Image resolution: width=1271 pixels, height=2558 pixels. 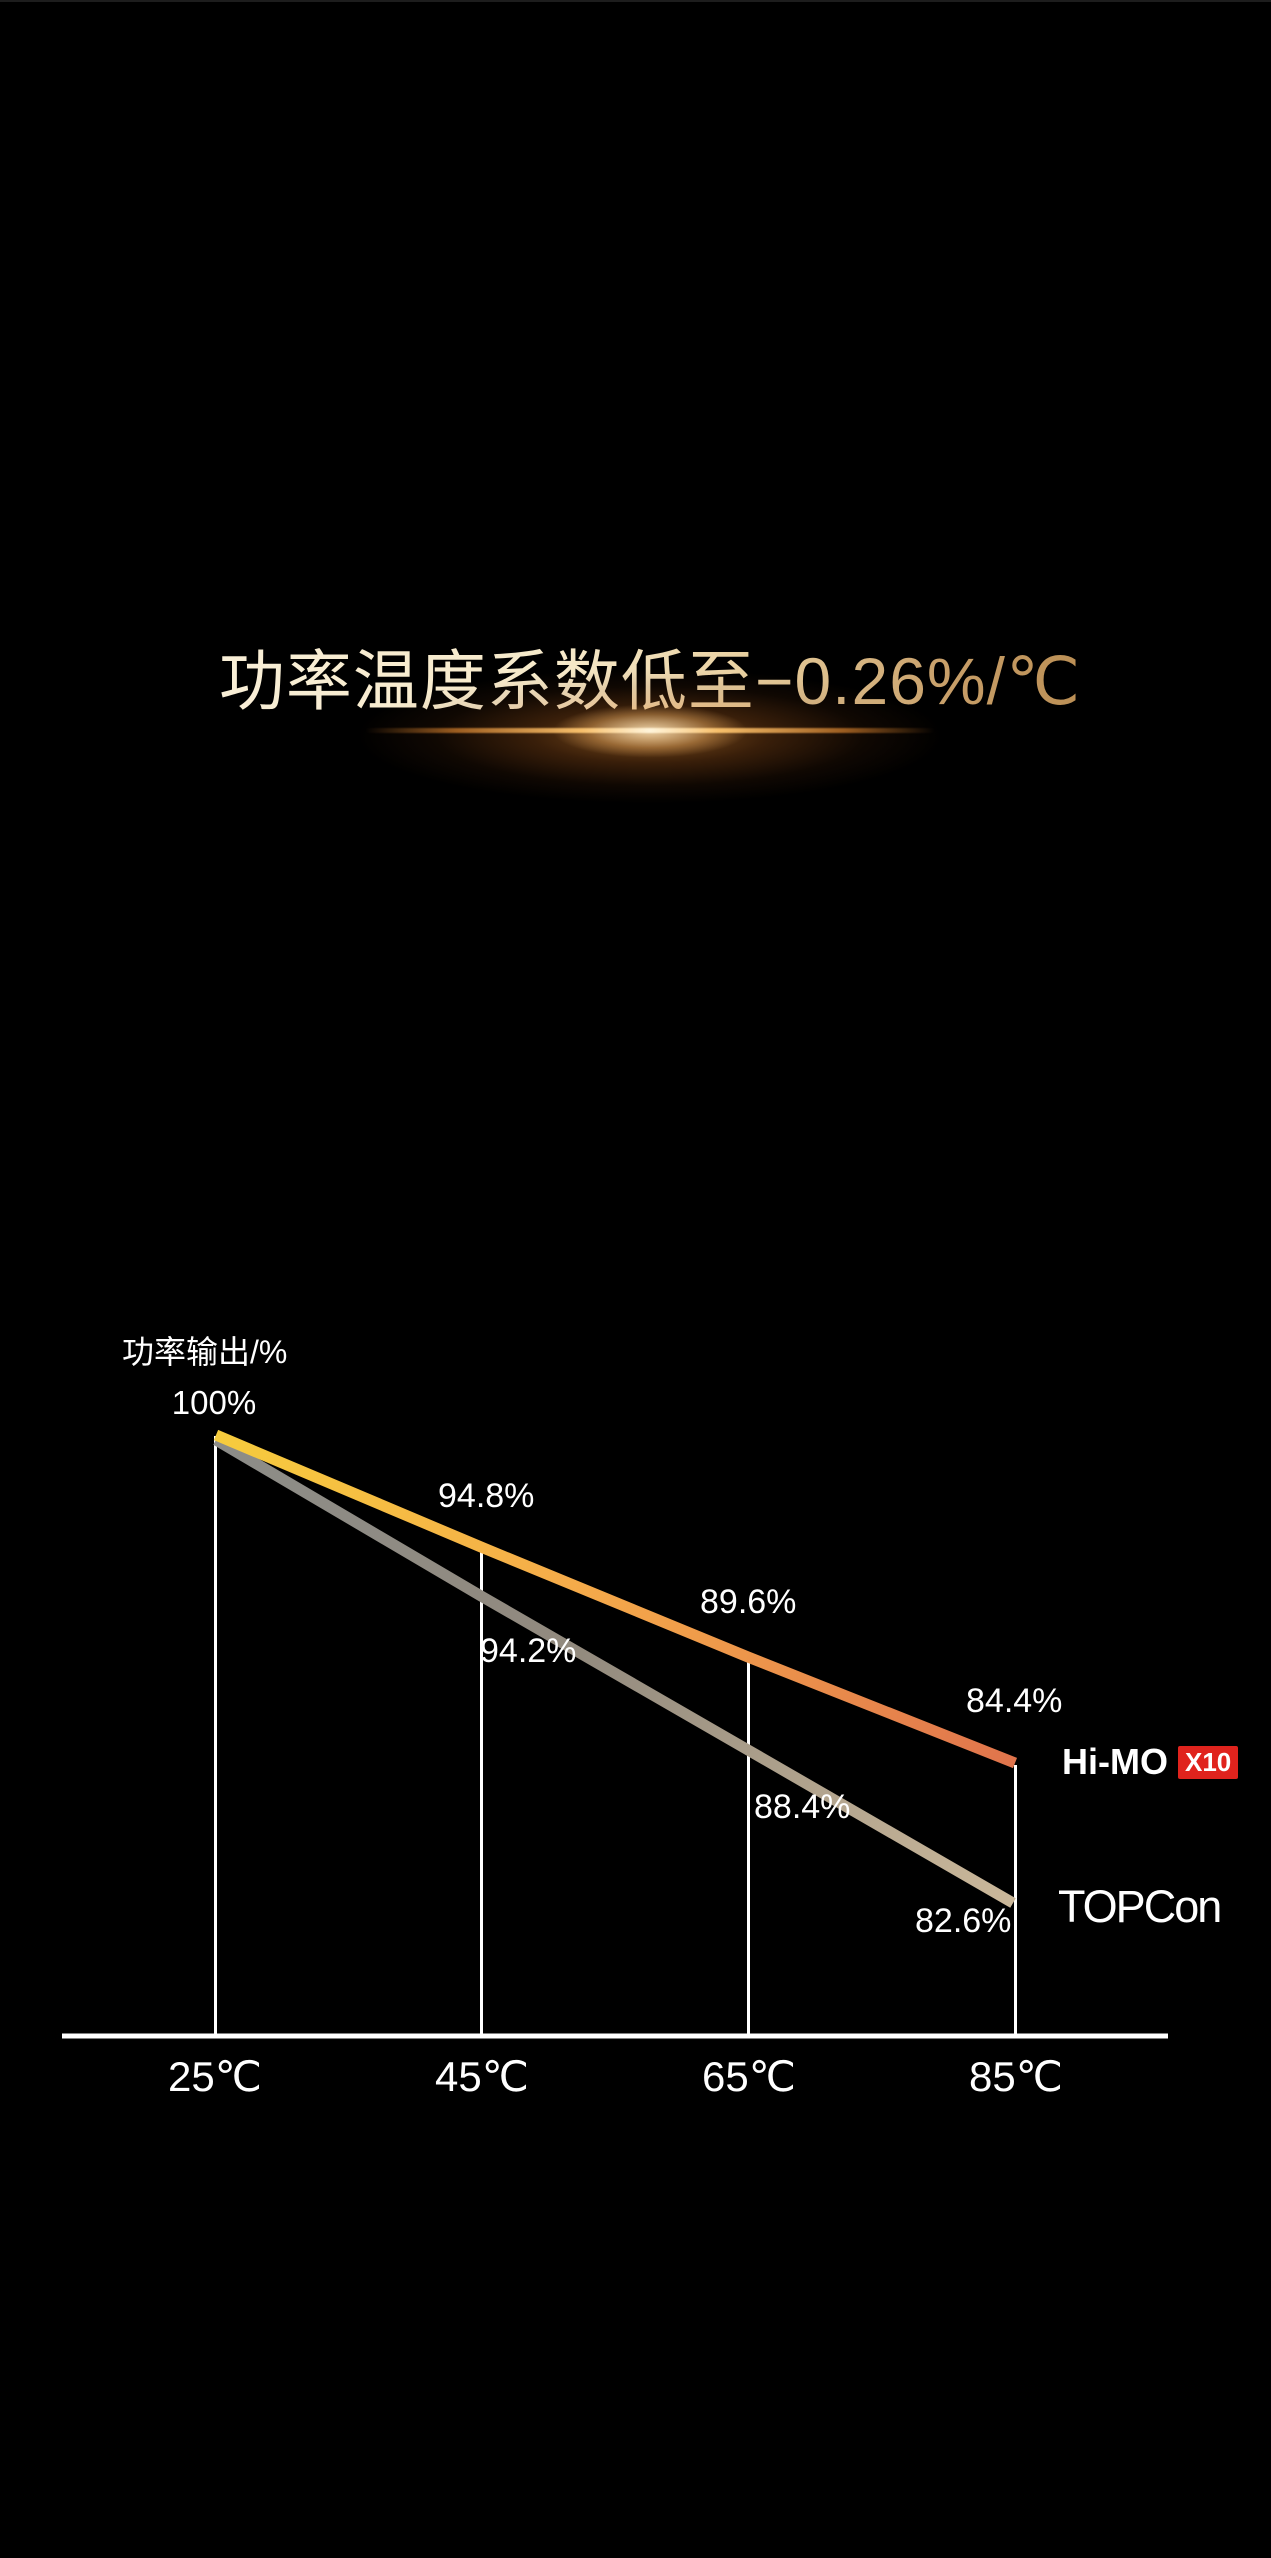 What do you see at coordinates (749, 2076) in the screenshot?
I see `x-tick-65c: 65℃` at bounding box center [749, 2076].